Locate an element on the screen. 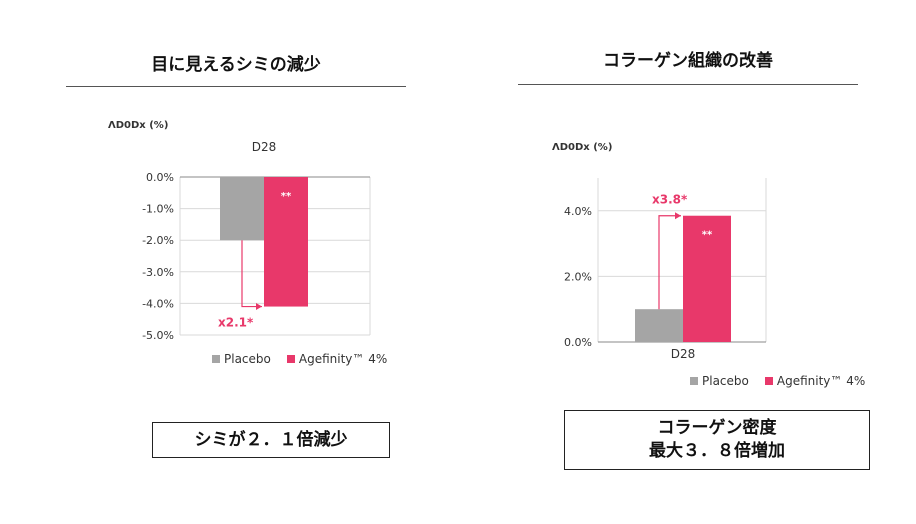 This screenshot has height=524, width=916. left-callout-text: シミが２．１倍減少 is located at coordinates (271, 439).